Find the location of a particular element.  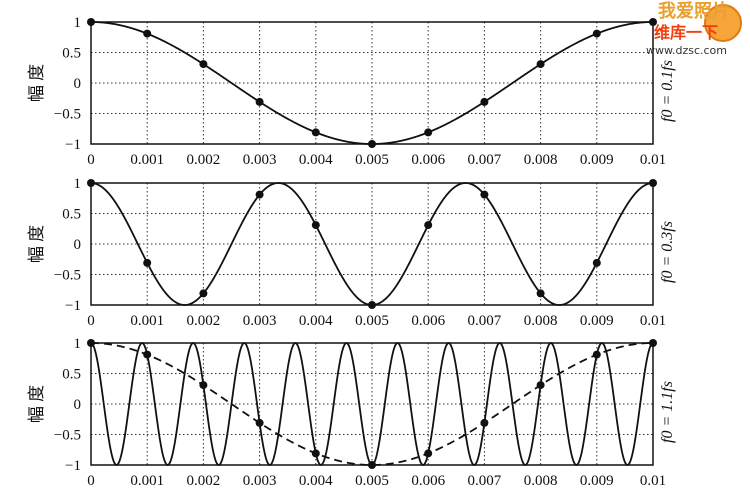

watermark-text: 维库一下 is located at coordinates (686, 32).